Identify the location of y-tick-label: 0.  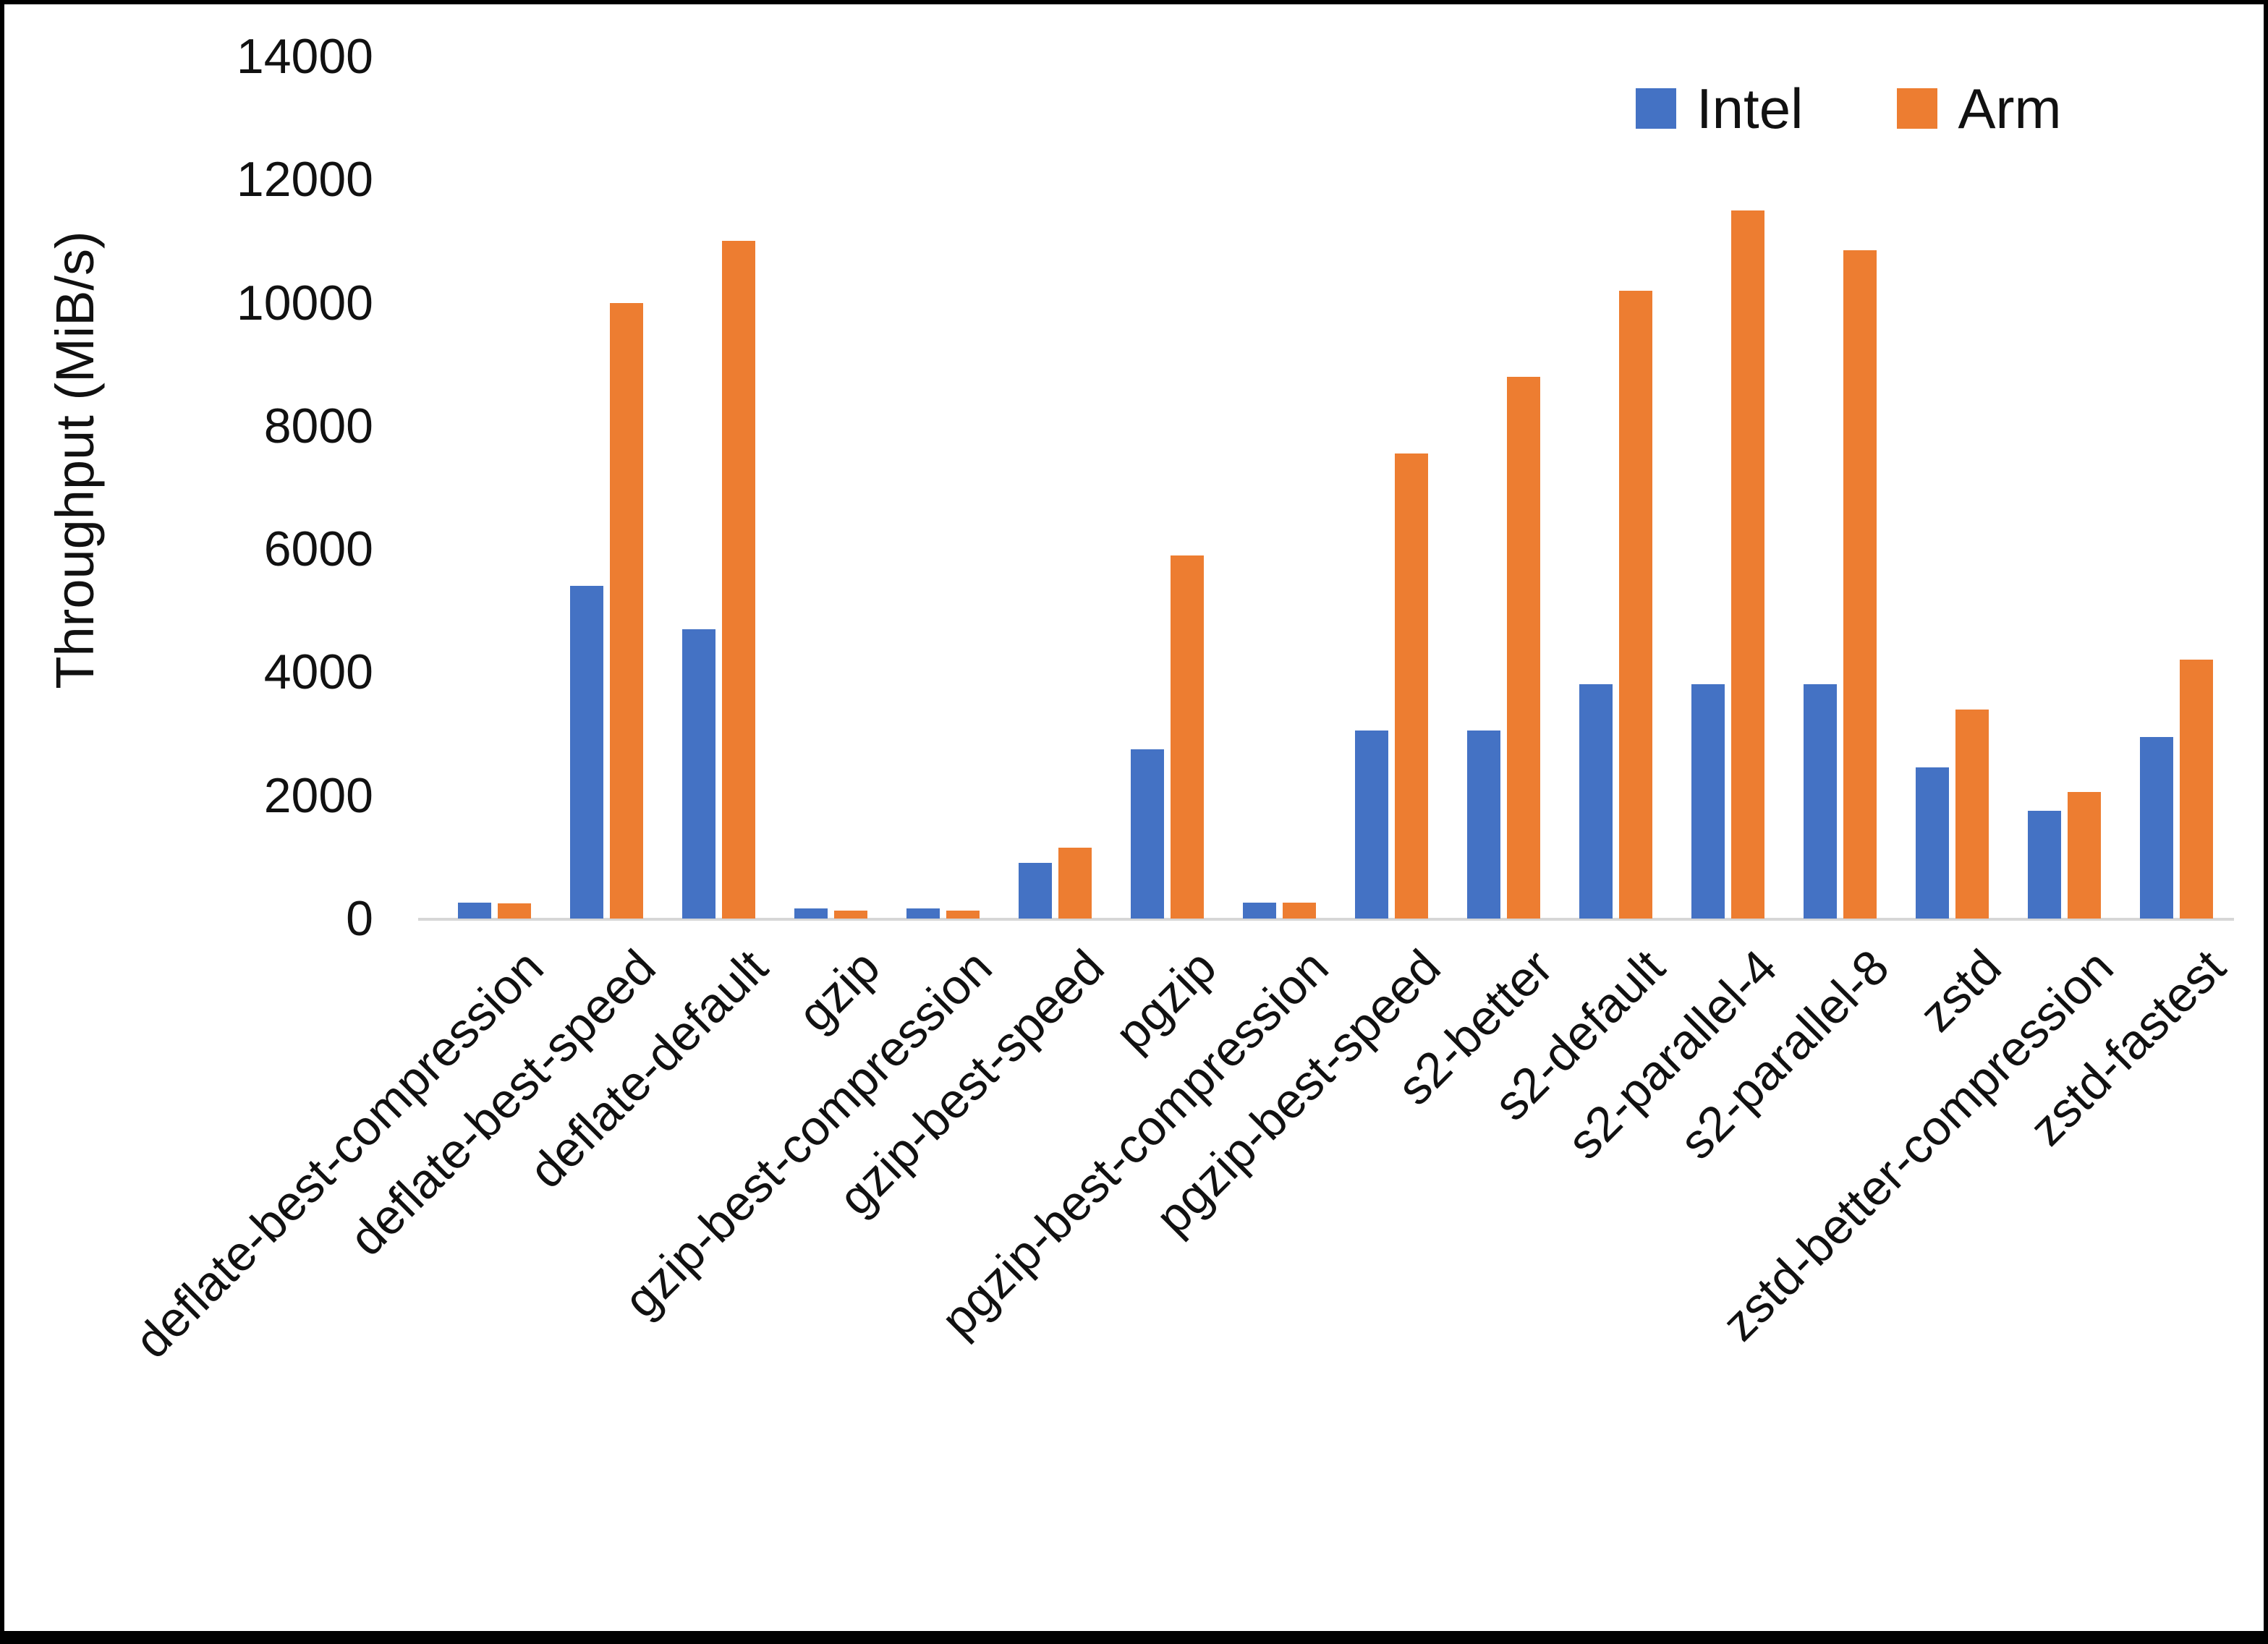
(359, 918).